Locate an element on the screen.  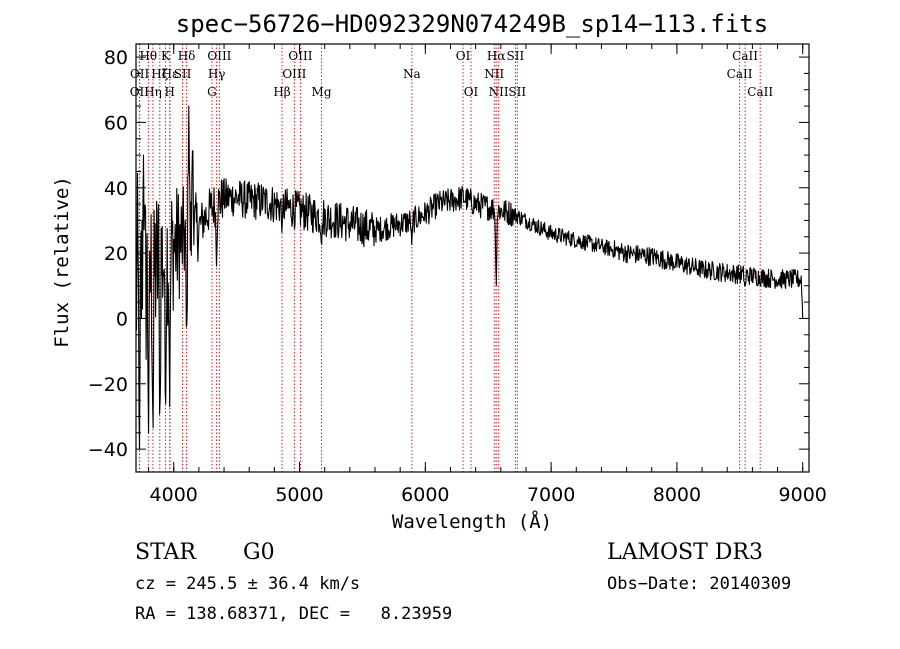
line-label: Hγ is located at coordinates (217, 74).